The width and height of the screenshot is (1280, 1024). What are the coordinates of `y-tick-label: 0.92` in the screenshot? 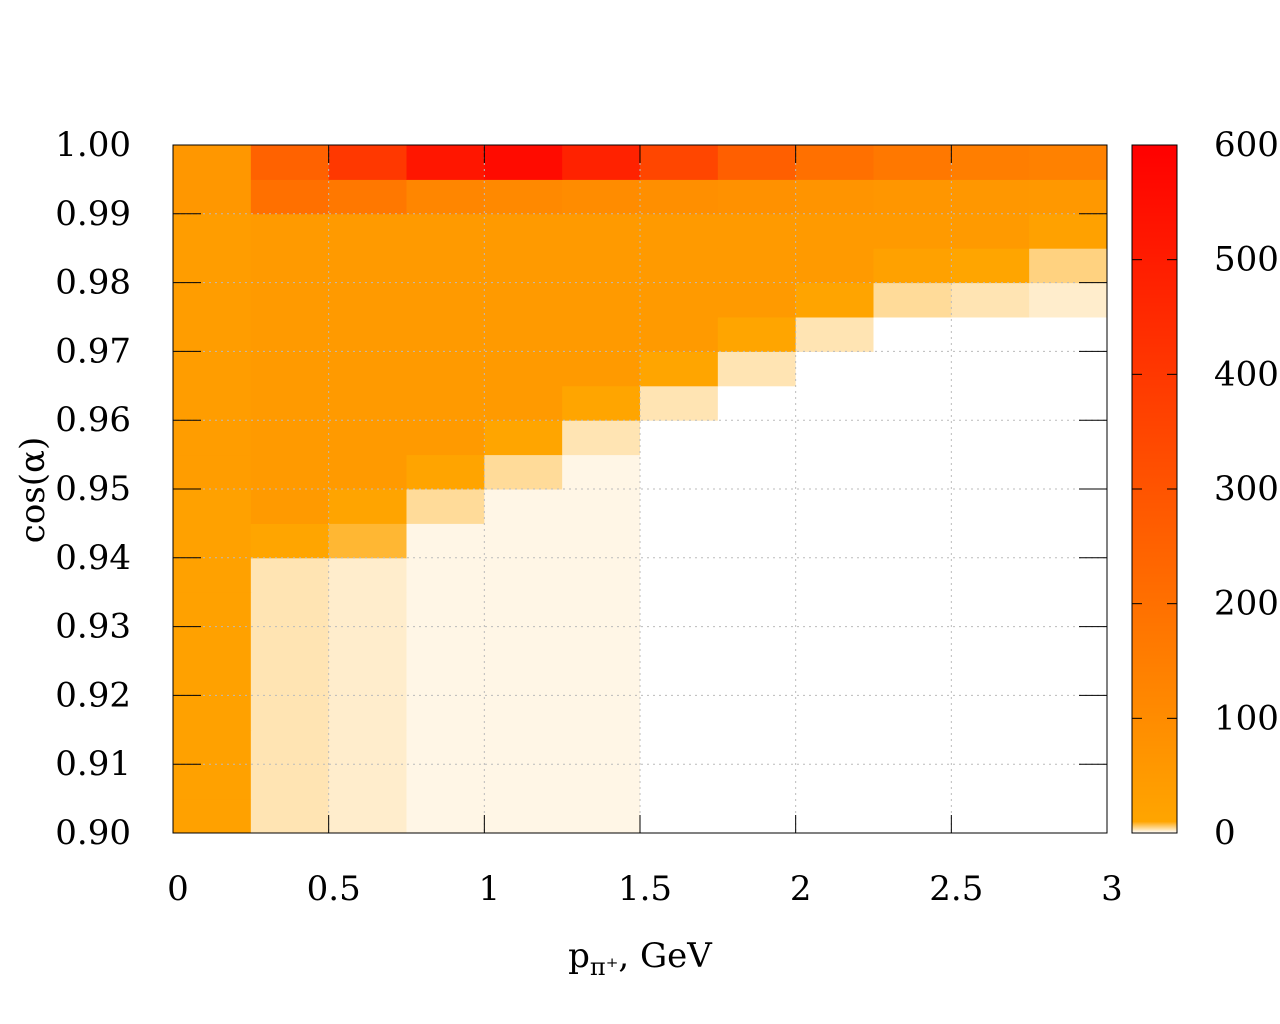 It's located at (93, 695).